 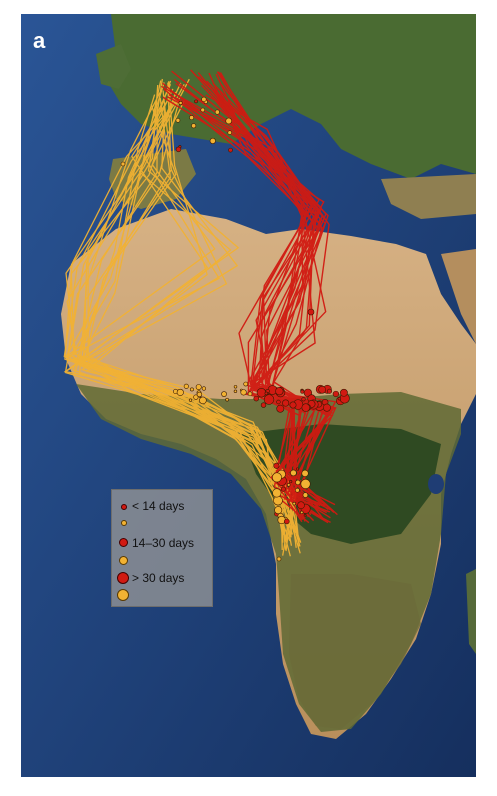 I want to click on legend-label: 14–30 days, so click(x=163, y=543).